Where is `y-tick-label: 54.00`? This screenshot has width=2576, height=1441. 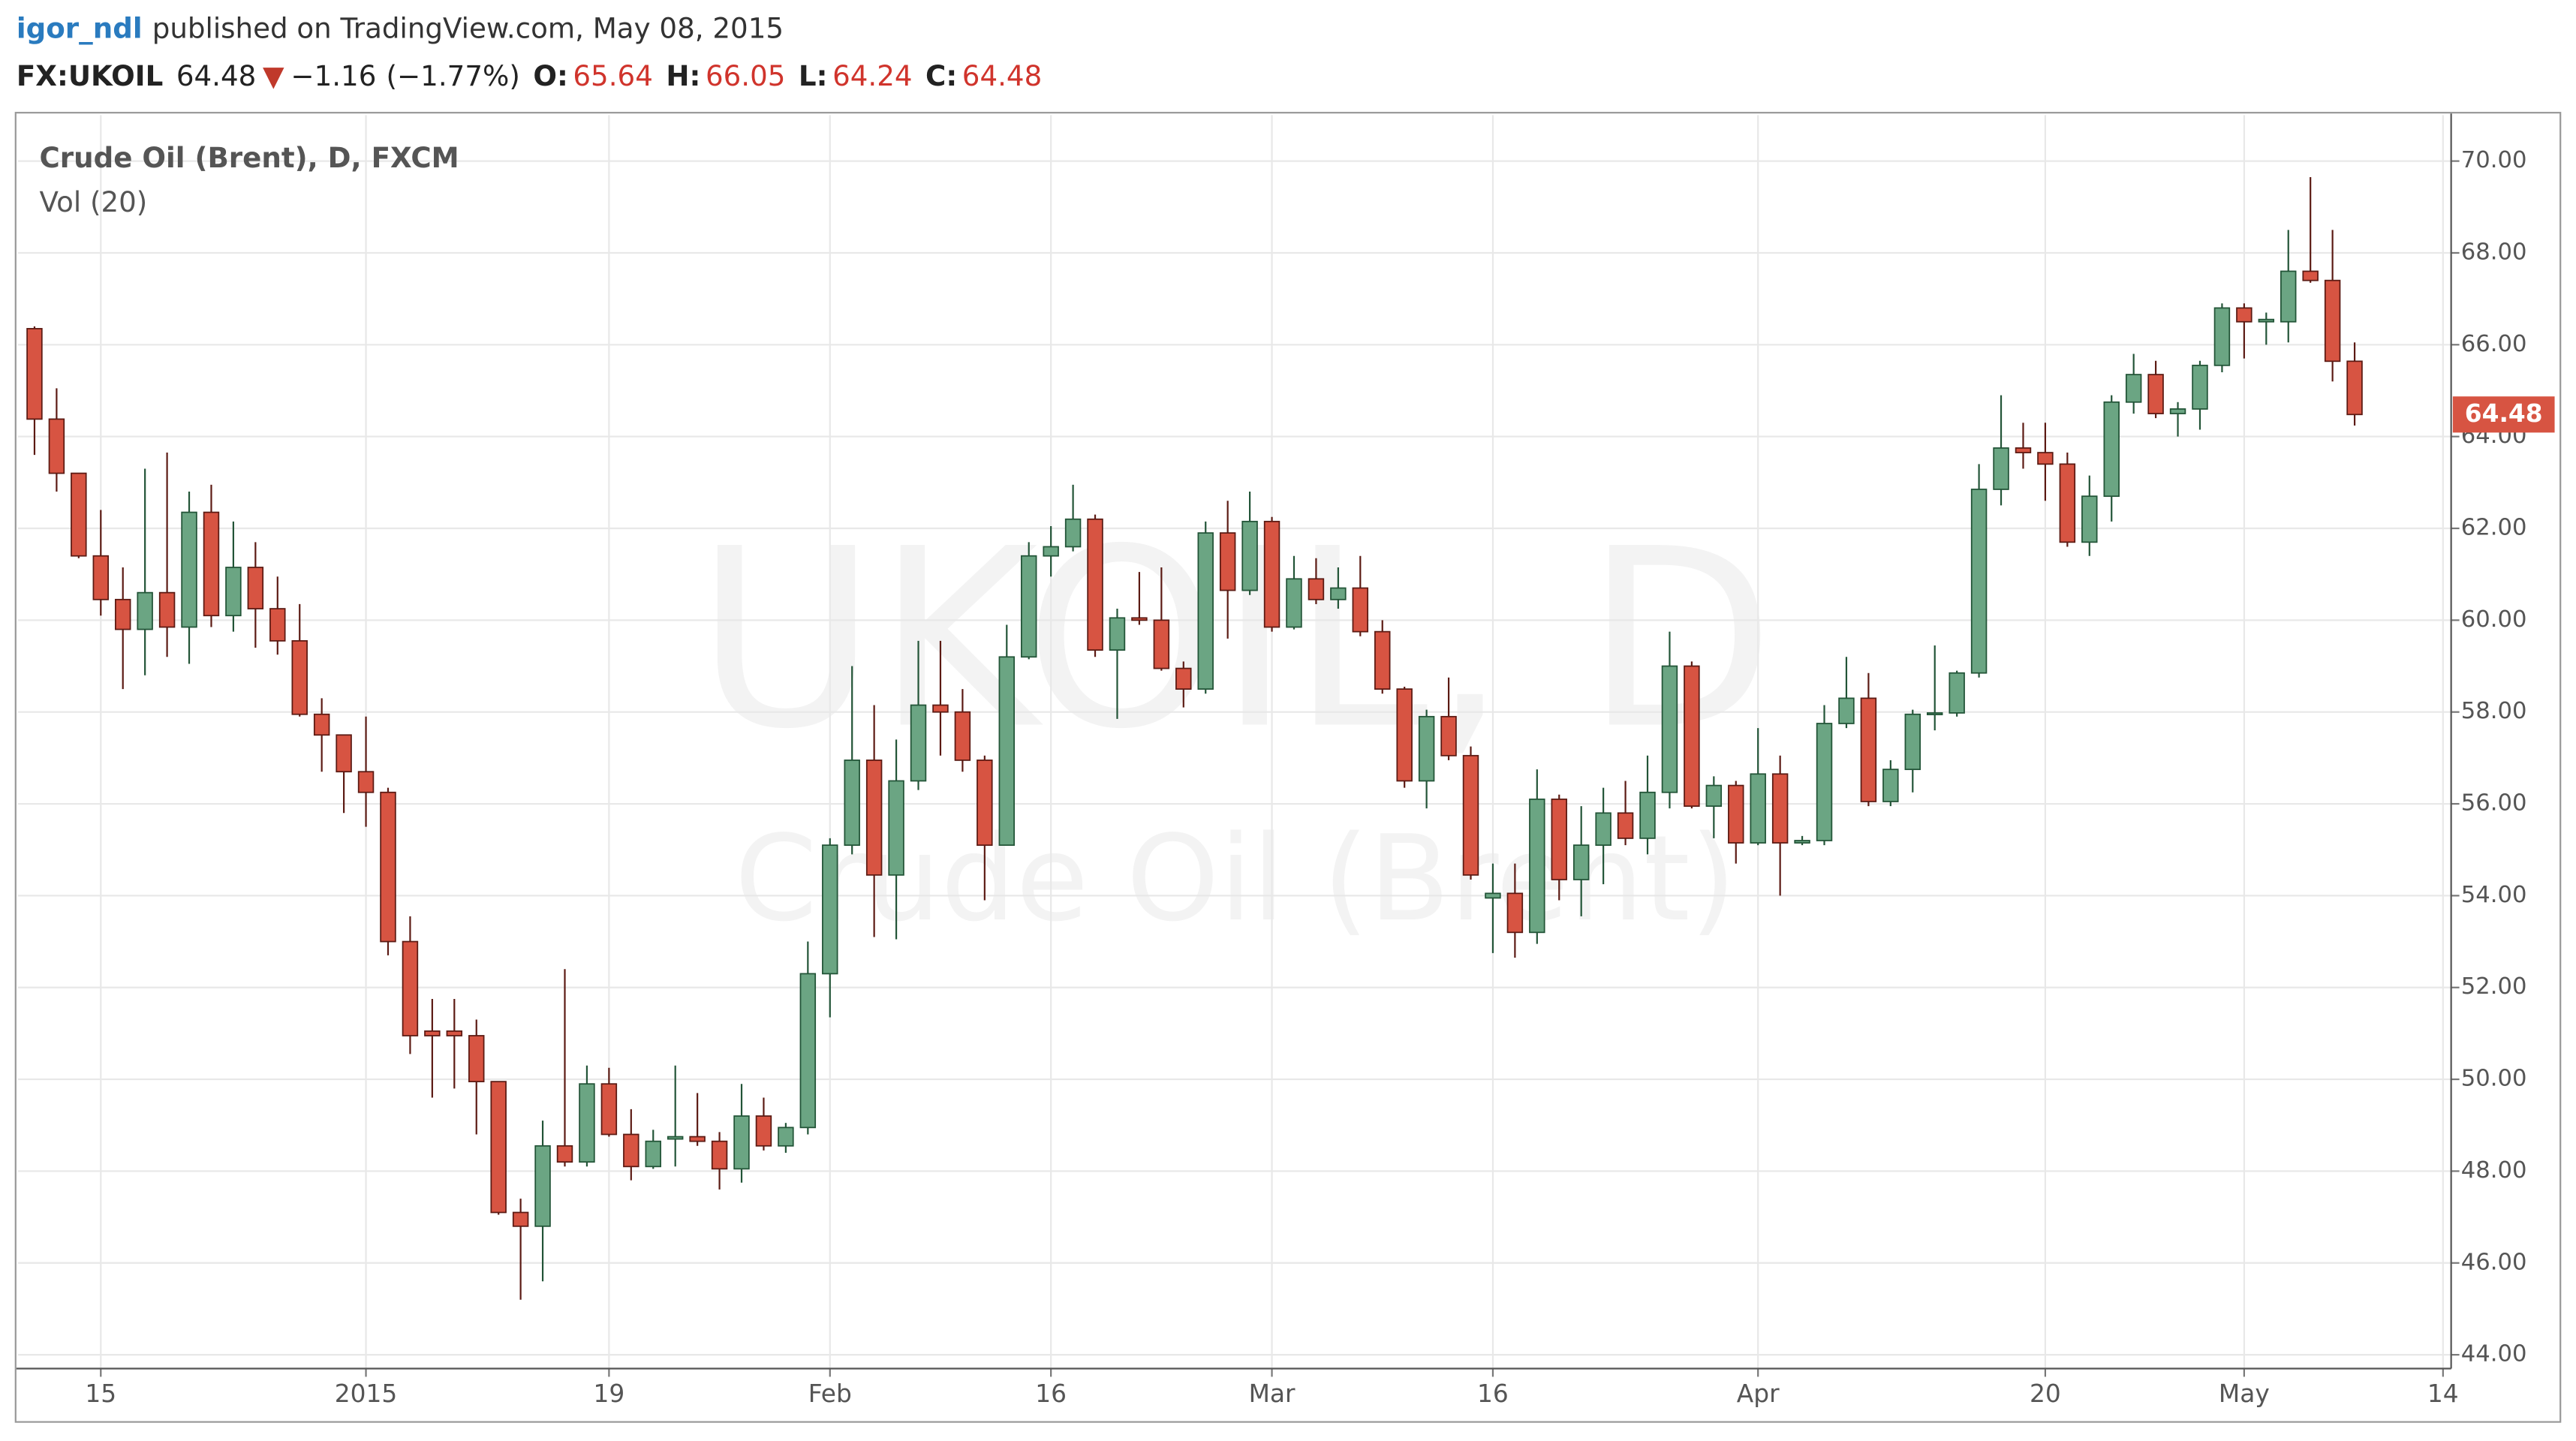 y-tick-label: 54.00 is located at coordinates (2494, 895).